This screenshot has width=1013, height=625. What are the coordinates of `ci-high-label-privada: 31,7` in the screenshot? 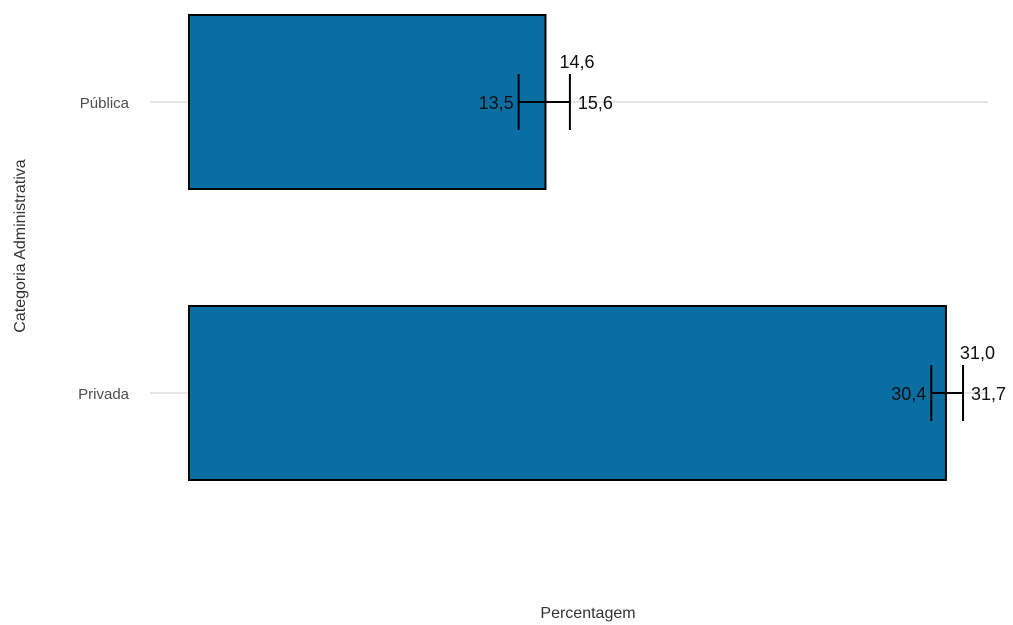 It's located at (988, 394).